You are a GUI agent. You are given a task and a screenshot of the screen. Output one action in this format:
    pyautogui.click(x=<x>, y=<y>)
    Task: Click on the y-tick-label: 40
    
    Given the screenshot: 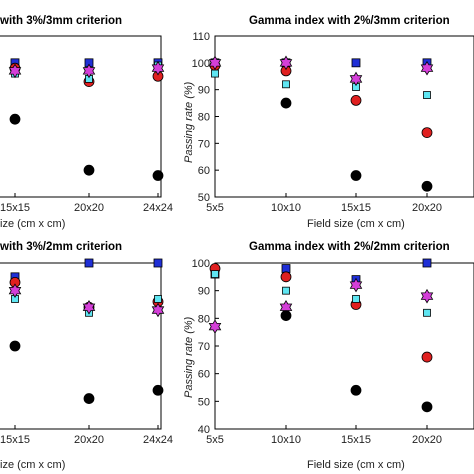 What is the action you would take?
    pyautogui.click(x=204, y=430)
    